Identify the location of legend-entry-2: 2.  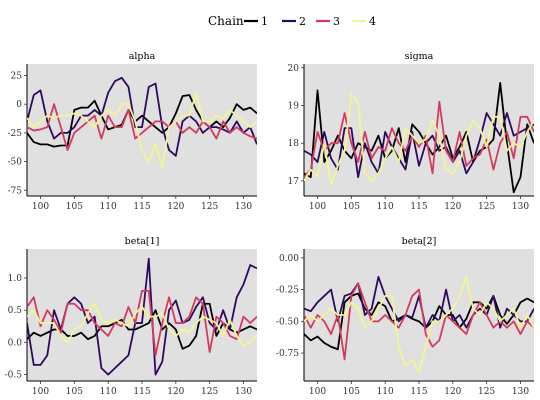
(294, 21).